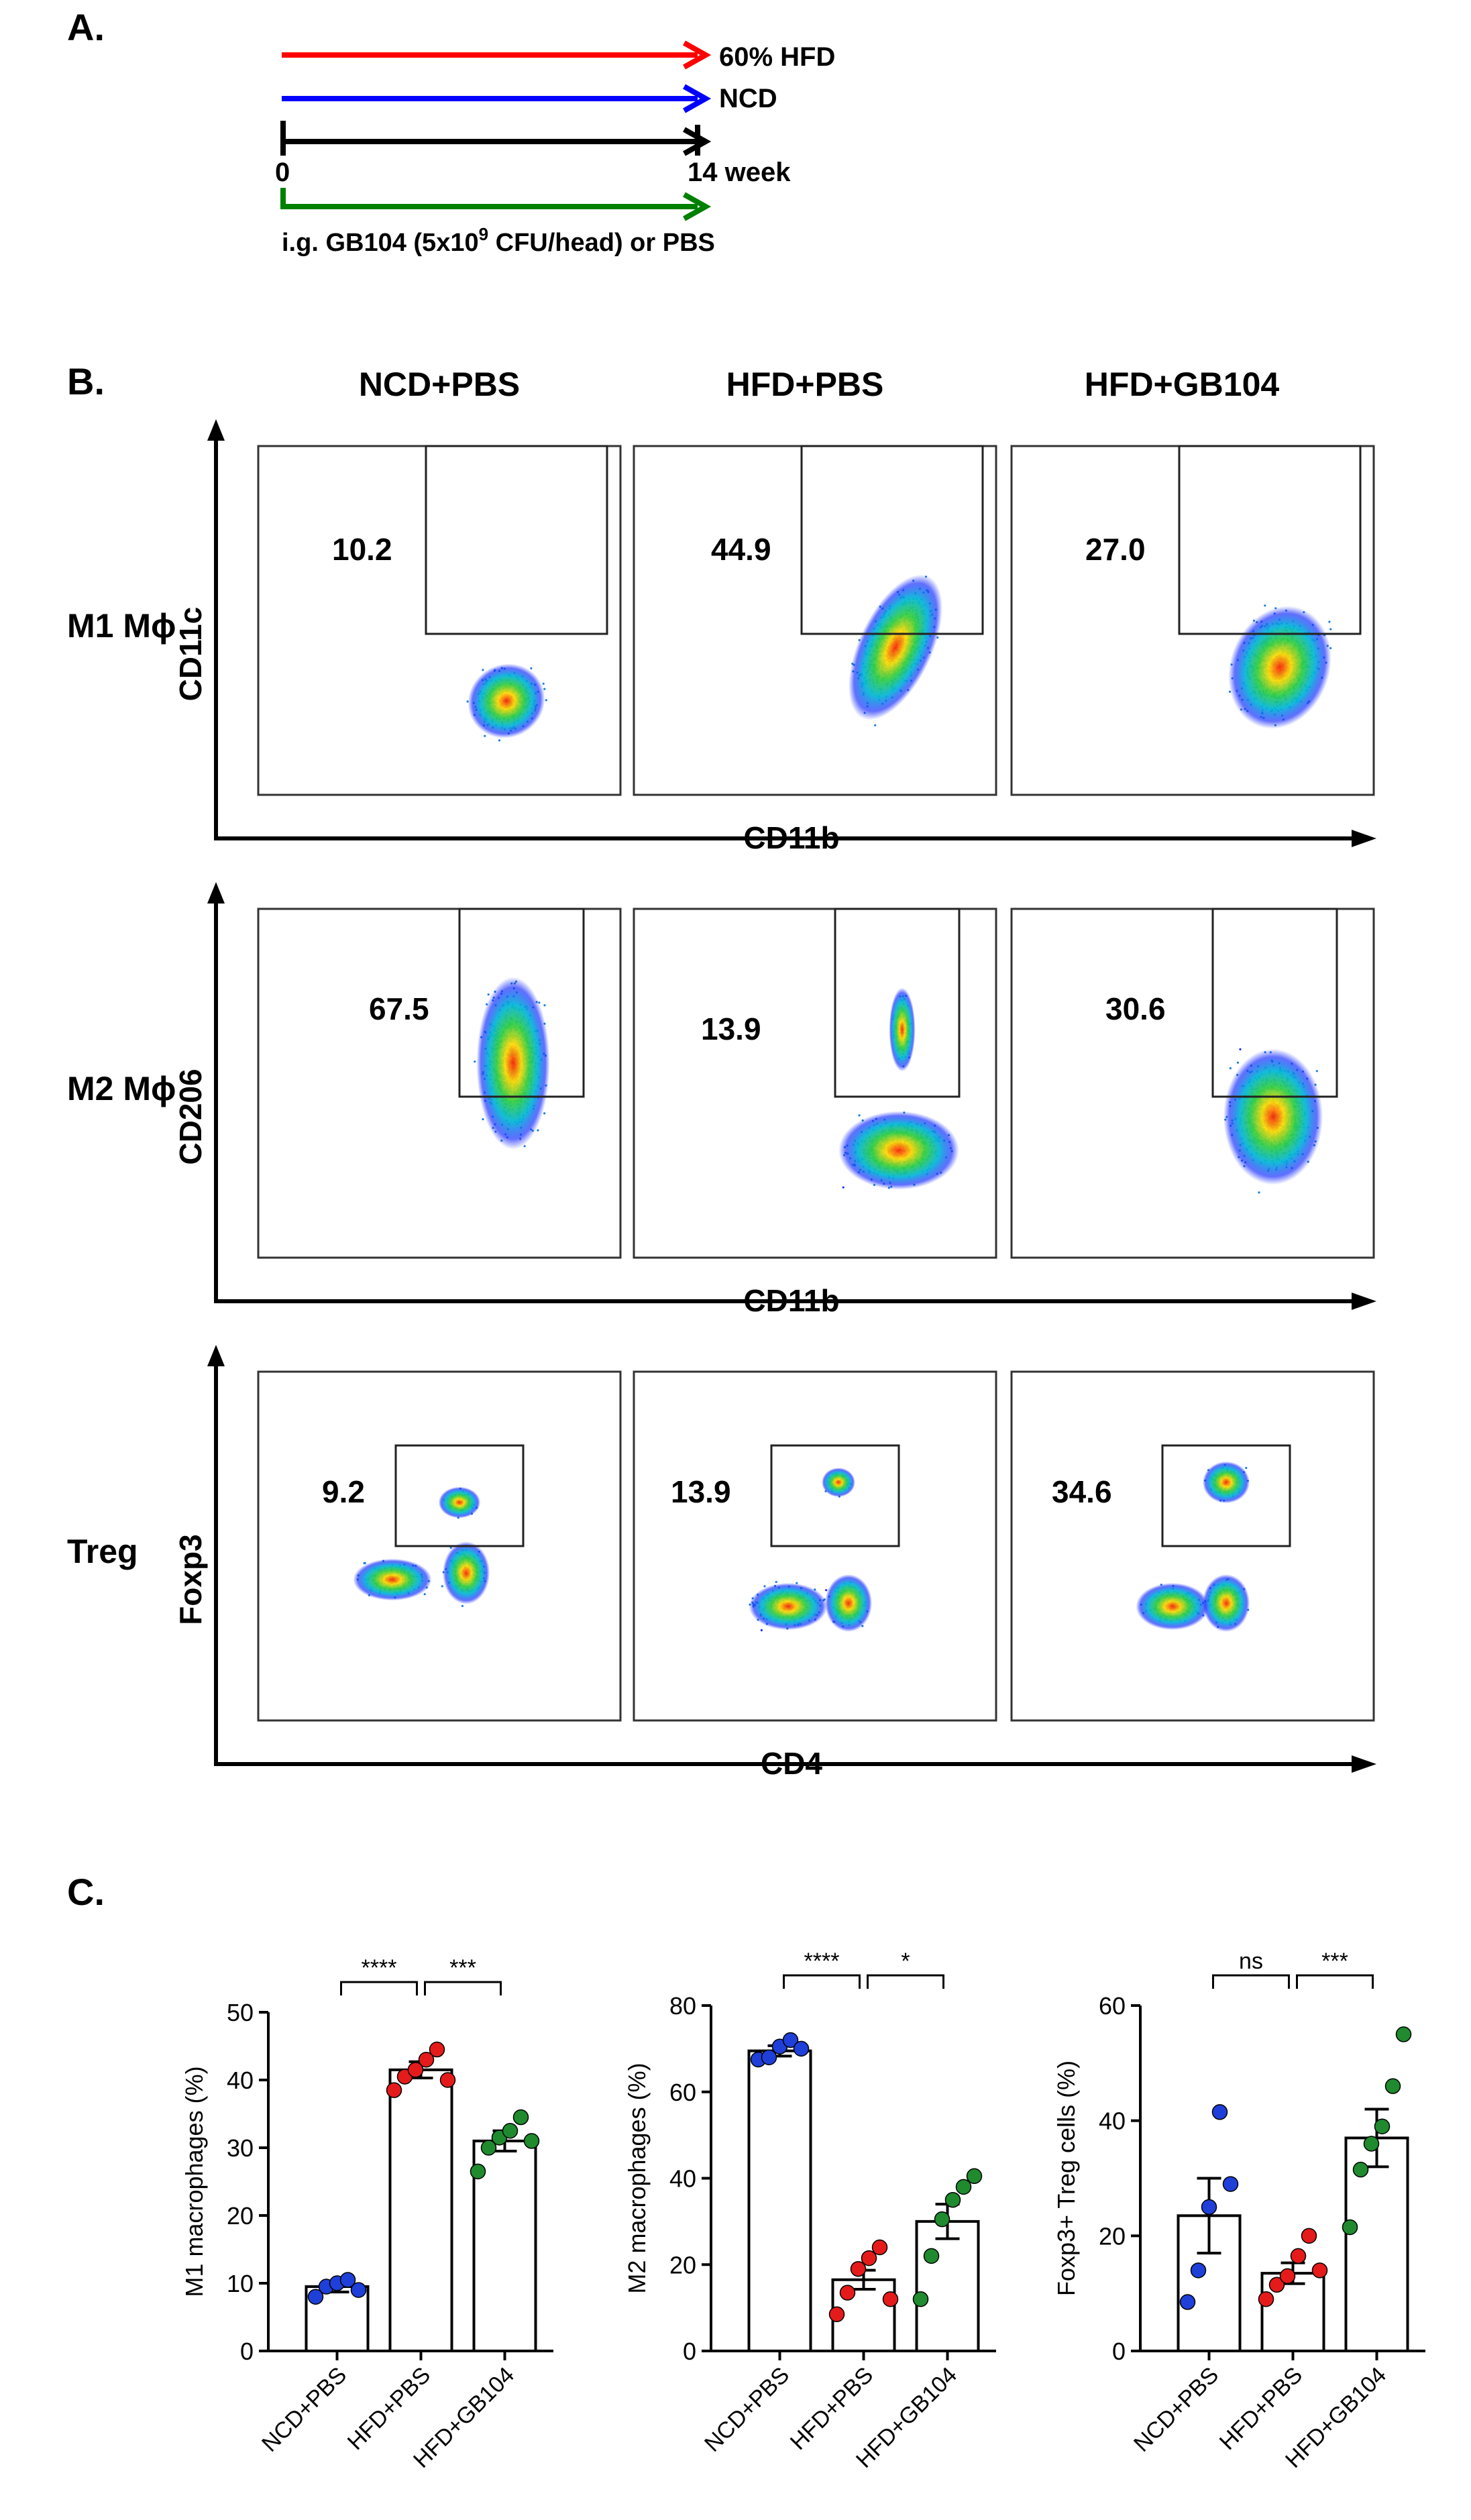 The height and width of the screenshot is (2520, 1471). Describe the element at coordinates (682, 2006) in the screenshot. I see `y-tick-label: 80` at that location.